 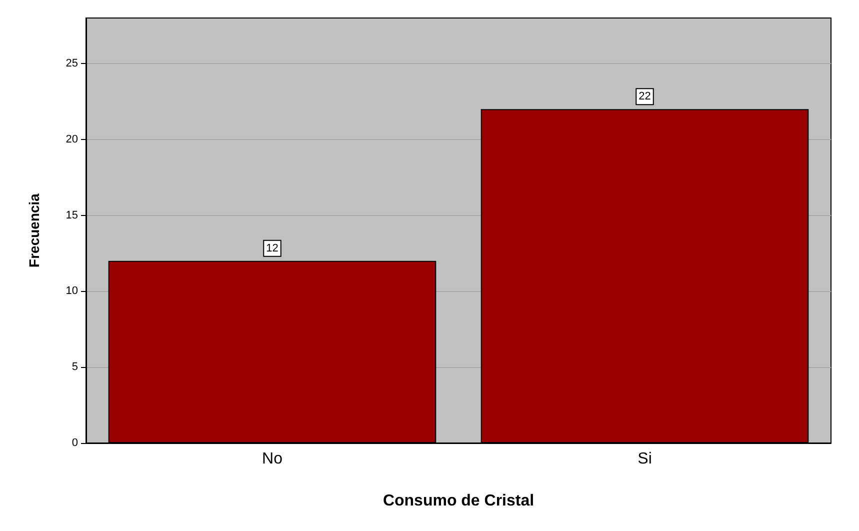 I want to click on data-label: 12, so click(x=272, y=248).